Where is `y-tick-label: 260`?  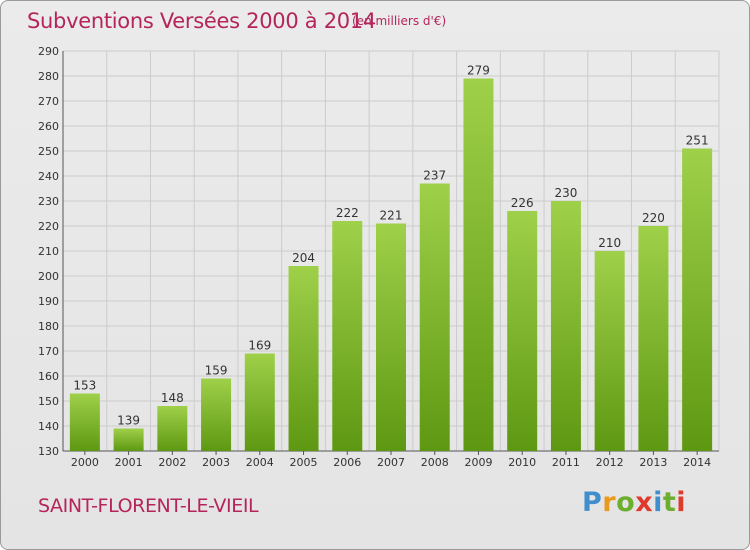 y-tick-label: 260 is located at coordinates (48, 126).